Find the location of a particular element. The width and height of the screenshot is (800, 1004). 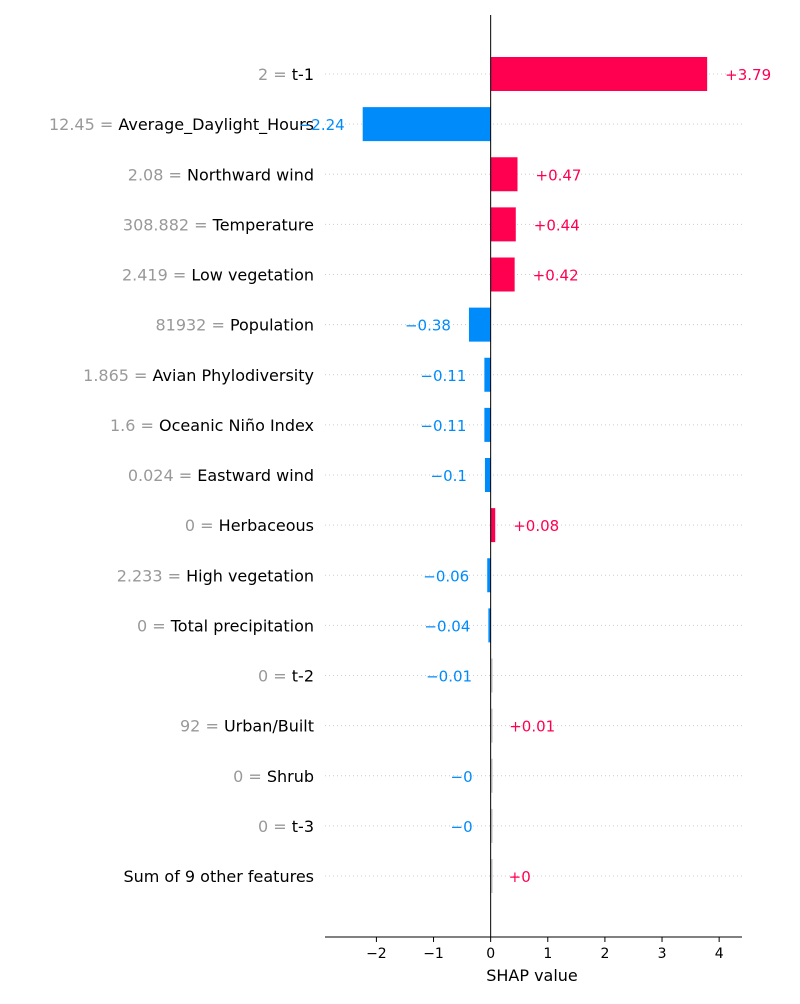

value-label: +0.01 is located at coordinates (532, 727).